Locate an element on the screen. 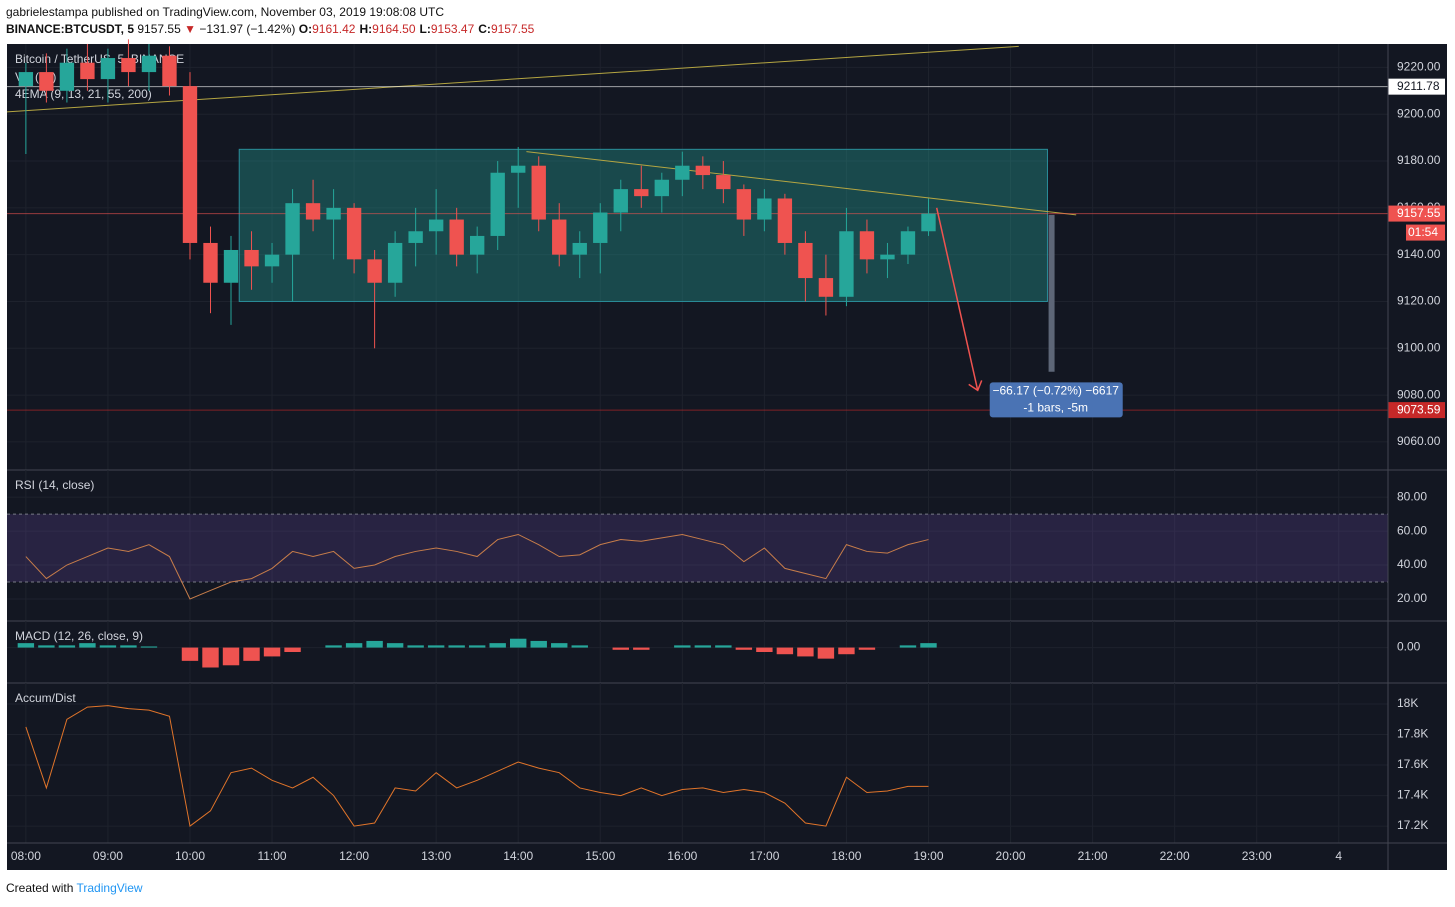 This screenshot has width=1455, height=907. measure-box is located at coordinates (1056, 400).